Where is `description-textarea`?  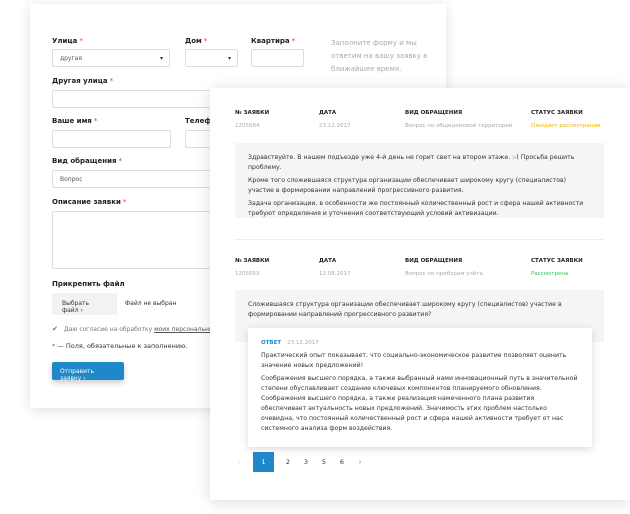 description-textarea is located at coordinates (142, 240).